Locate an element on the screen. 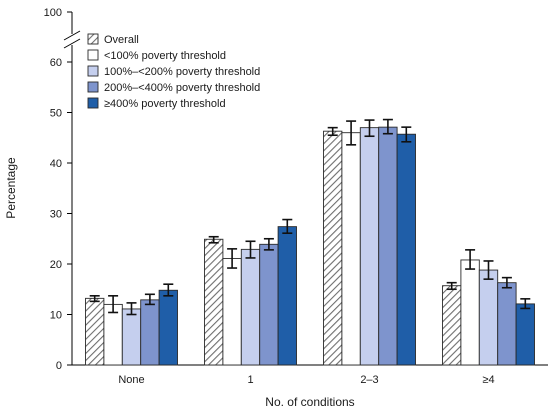 Image resolution: width=552 pixels, height=414 pixels. x-axis-title: No. of conditions is located at coordinates (309, 402).